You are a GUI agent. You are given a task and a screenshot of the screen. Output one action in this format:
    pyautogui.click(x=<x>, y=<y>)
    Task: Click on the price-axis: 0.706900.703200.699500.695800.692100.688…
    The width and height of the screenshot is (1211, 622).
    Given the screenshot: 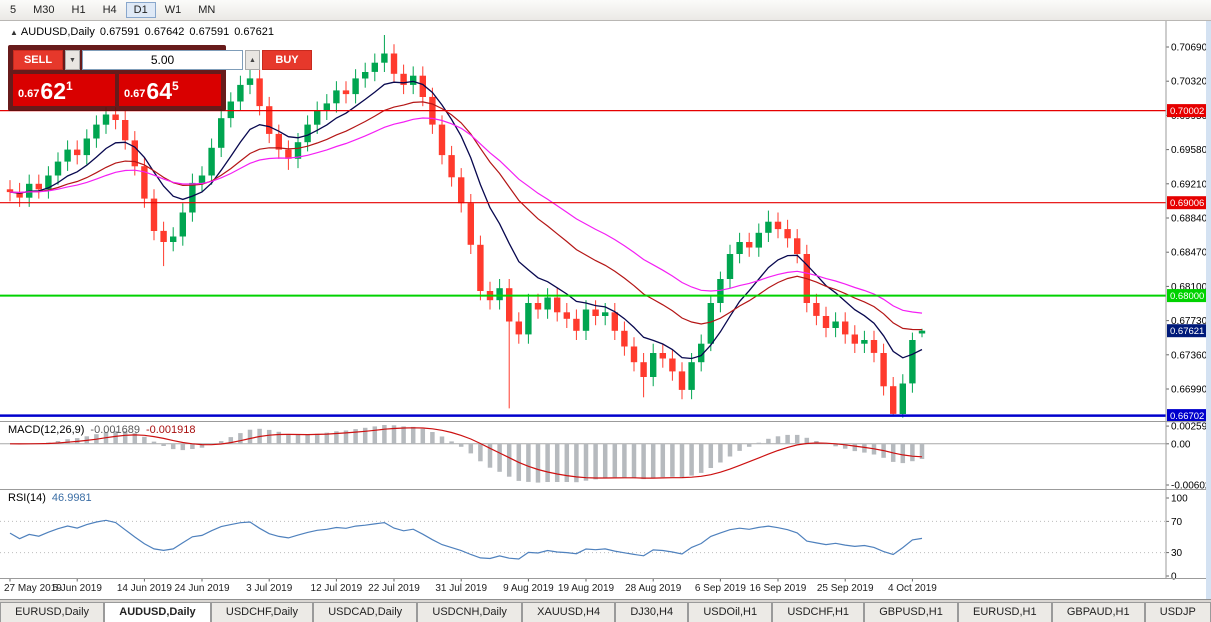 What is the action you would take?
    pyautogui.click(x=1187, y=233)
    